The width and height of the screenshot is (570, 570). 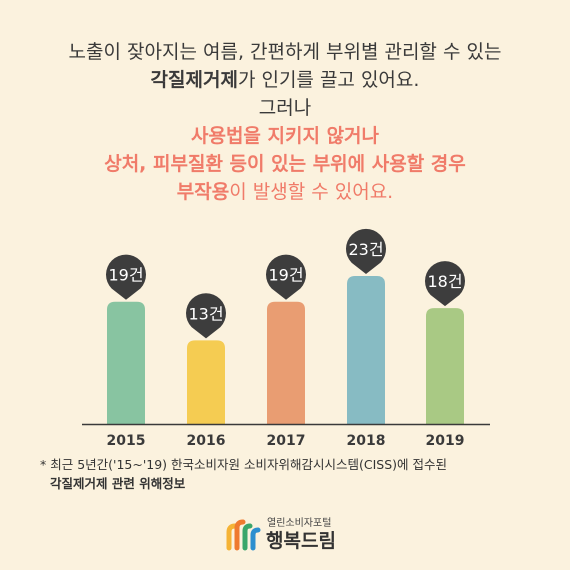 I want to click on bar-2019, so click(x=445, y=366).